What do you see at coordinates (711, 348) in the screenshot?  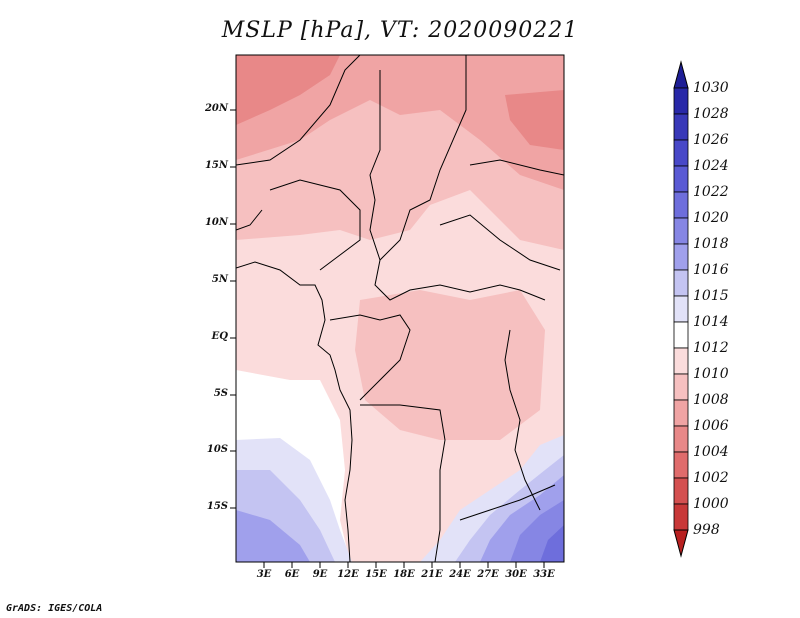 I see `colorbar-label-1012: 1012` at bounding box center [711, 348].